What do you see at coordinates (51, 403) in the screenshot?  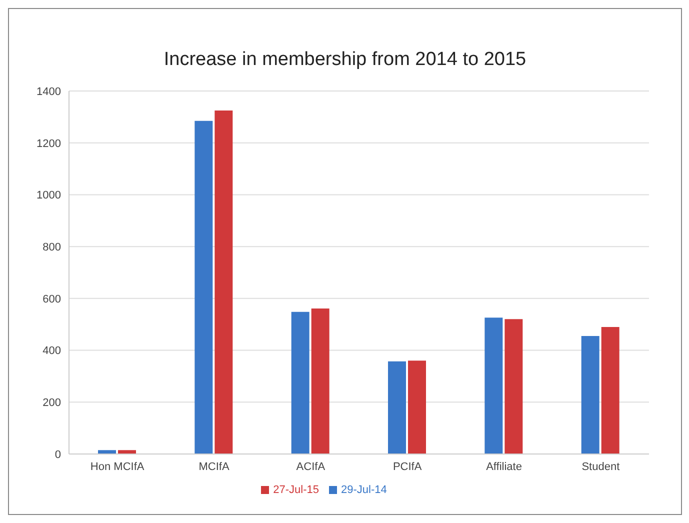 I see `y-tick-label: 200` at bounding box center [51, 403].